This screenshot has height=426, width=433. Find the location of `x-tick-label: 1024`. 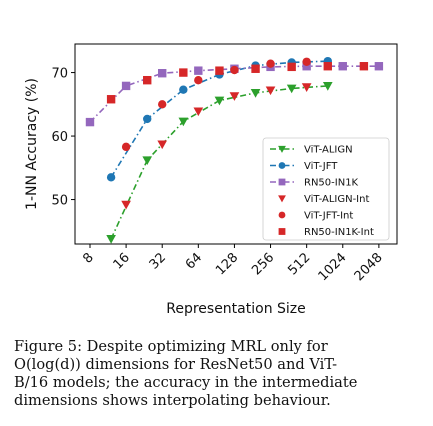

x-tick-label: 1024 is located at coordinates (333, 267).